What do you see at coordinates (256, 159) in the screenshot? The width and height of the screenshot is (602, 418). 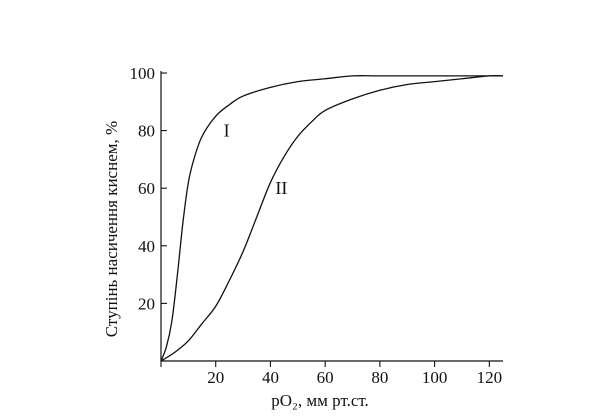 I see `curve-labels: III` at bounding box center [256, 159].